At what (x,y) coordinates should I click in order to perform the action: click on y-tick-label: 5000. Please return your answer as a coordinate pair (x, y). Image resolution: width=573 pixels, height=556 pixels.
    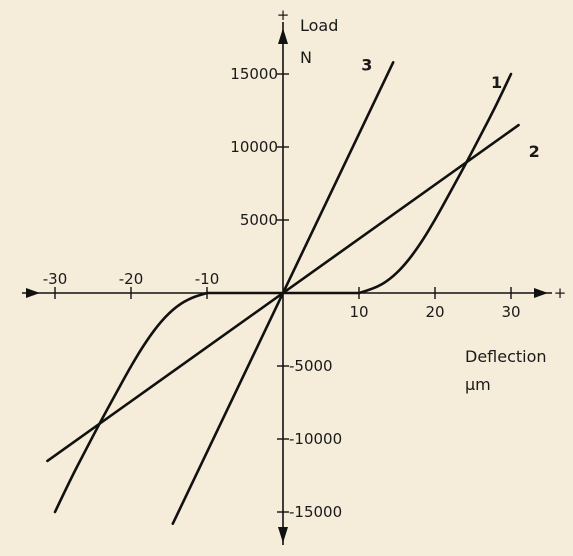
    Looking at the image, I should click on (259, 220).